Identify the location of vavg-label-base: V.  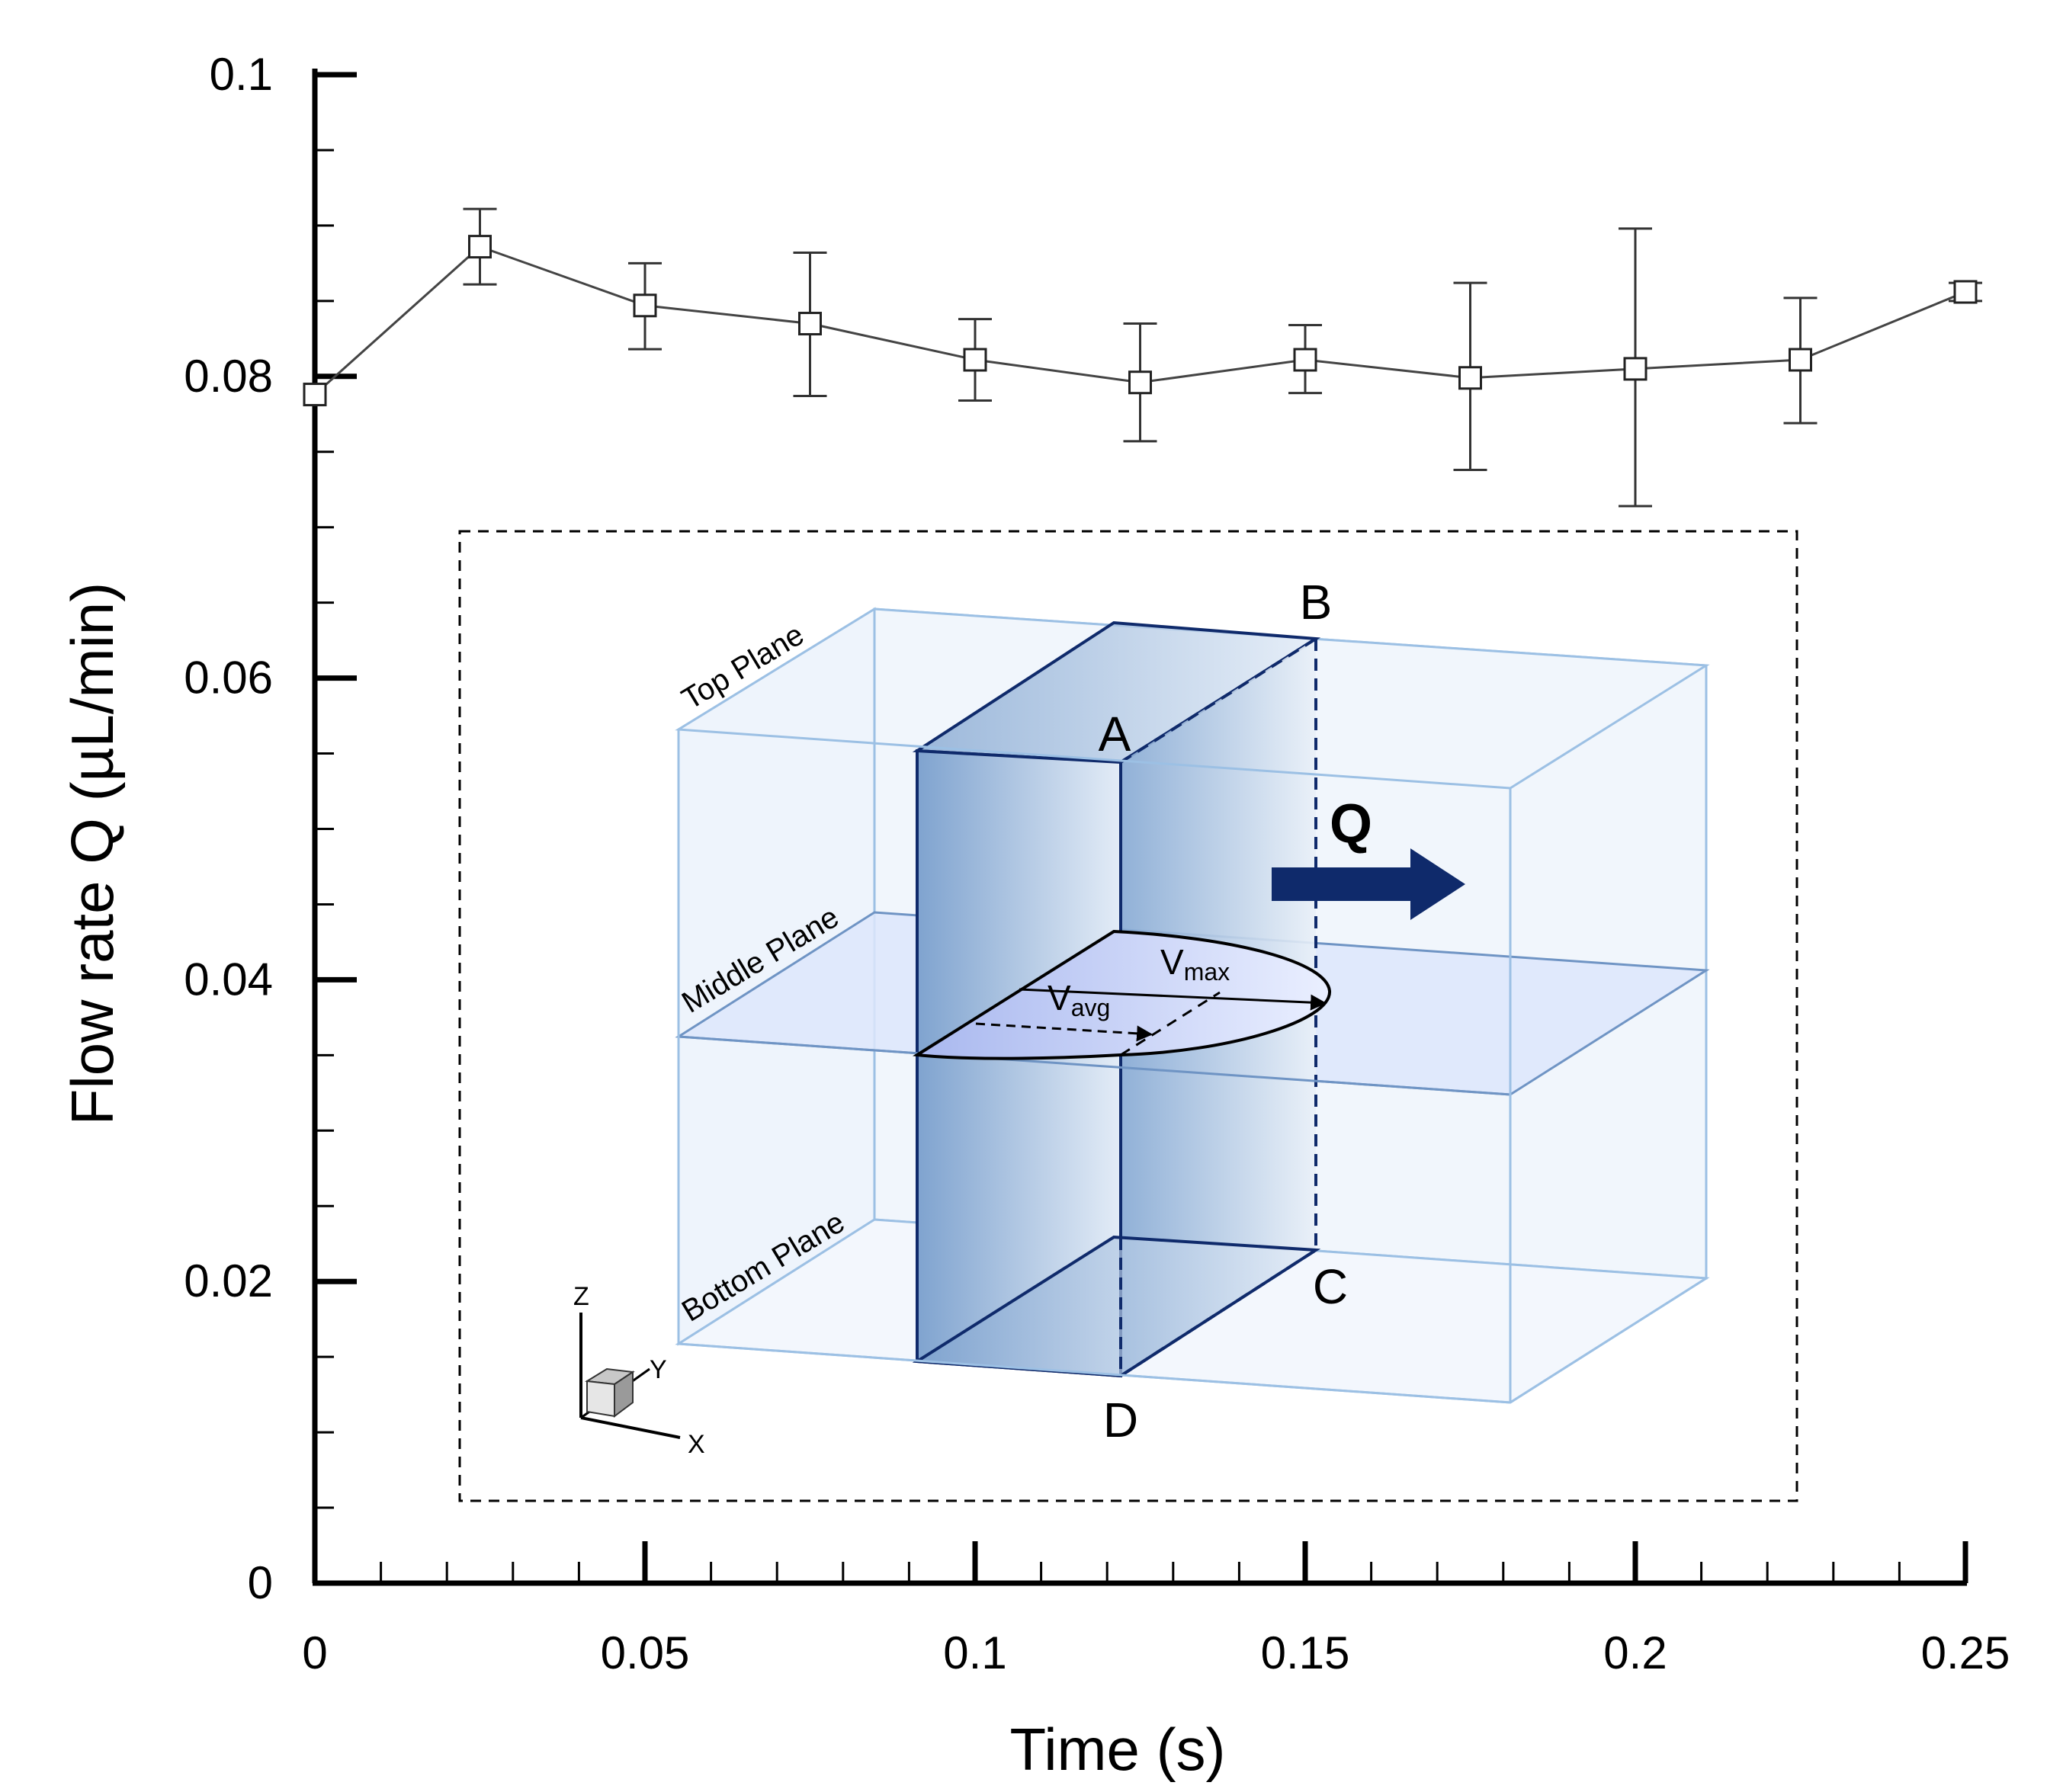
(1059, 998).